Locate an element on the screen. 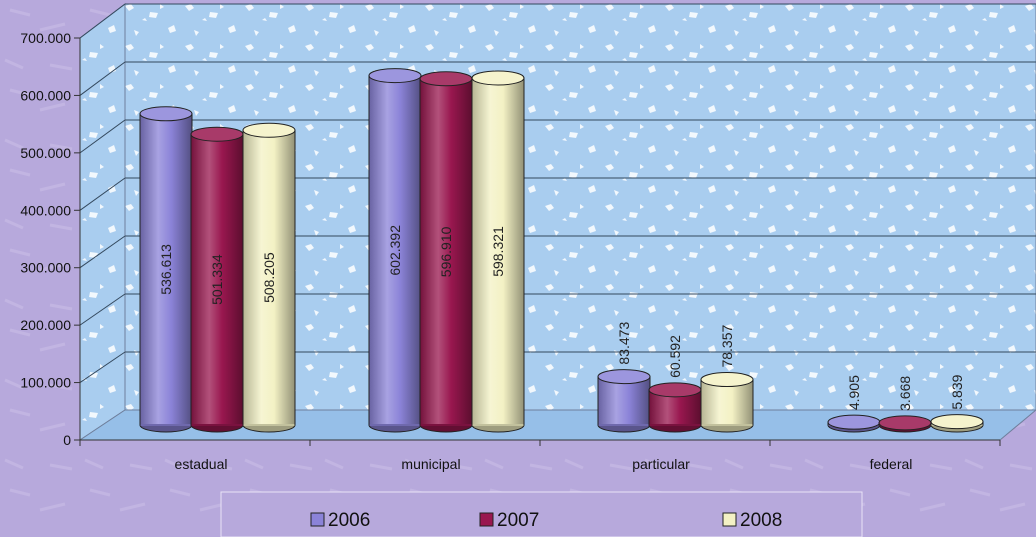 The height and width of the screenshot is (537, 1036). legend-item: 2008 is located at coordinates (752, 520).